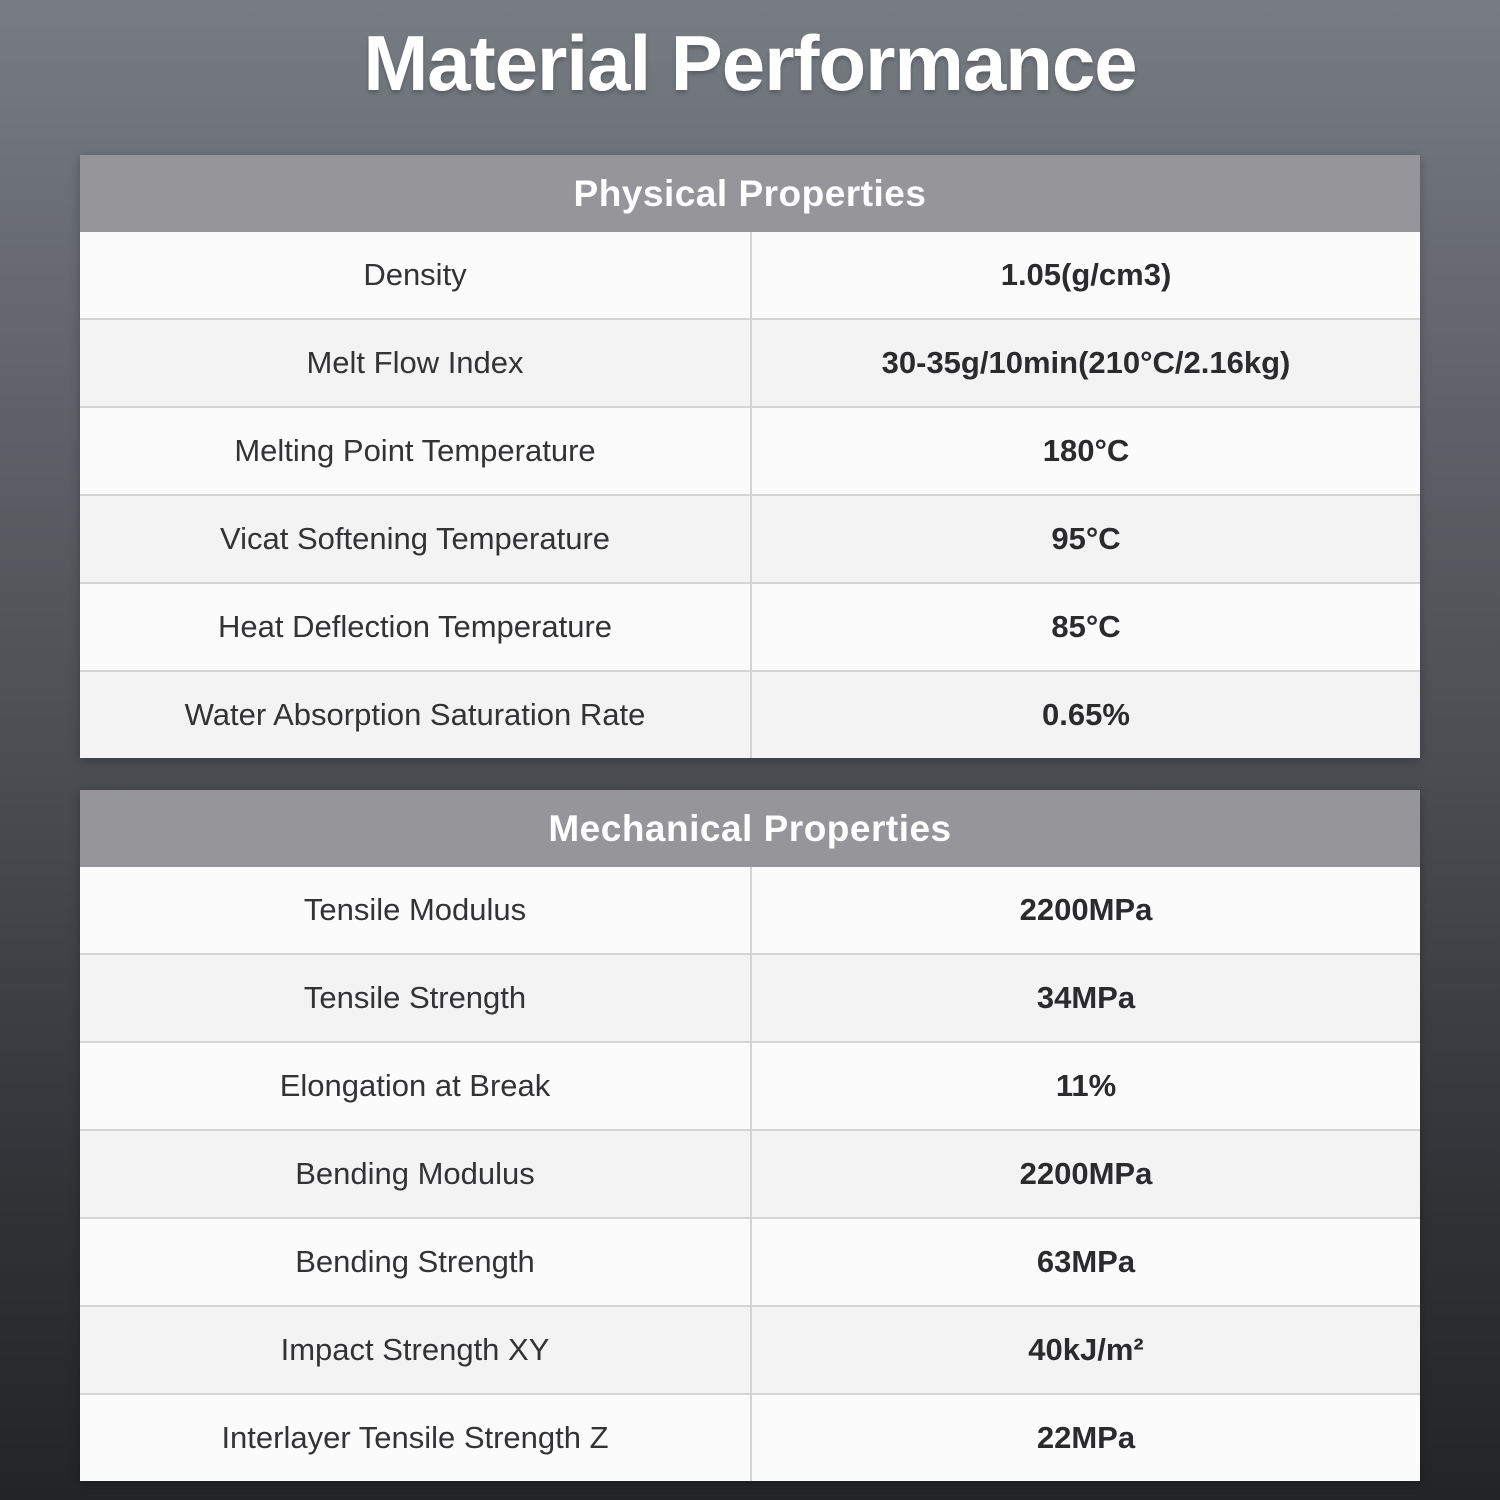 This screenshot has width=1500, height=1500. Describe the element at coordinates (1086, 626) in the screenshot. I see `property-value: 85°C` at that location.